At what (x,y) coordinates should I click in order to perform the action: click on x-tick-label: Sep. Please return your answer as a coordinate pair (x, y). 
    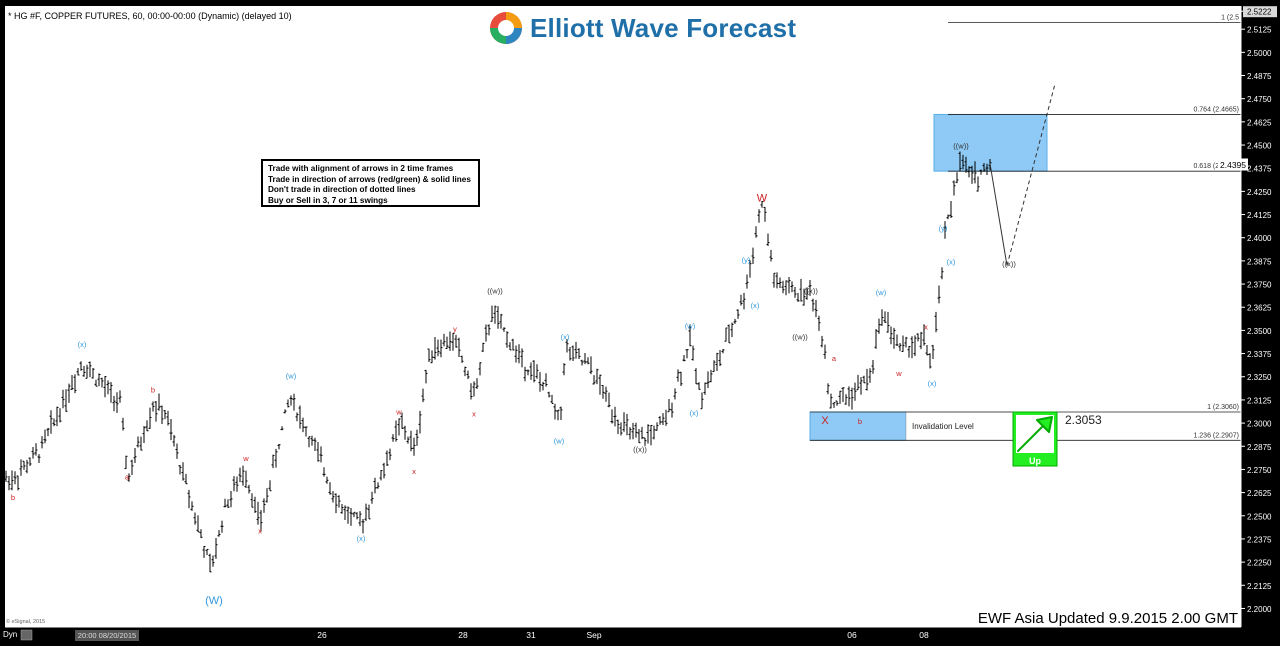
    Looking at the image, I should click on (593, 635).